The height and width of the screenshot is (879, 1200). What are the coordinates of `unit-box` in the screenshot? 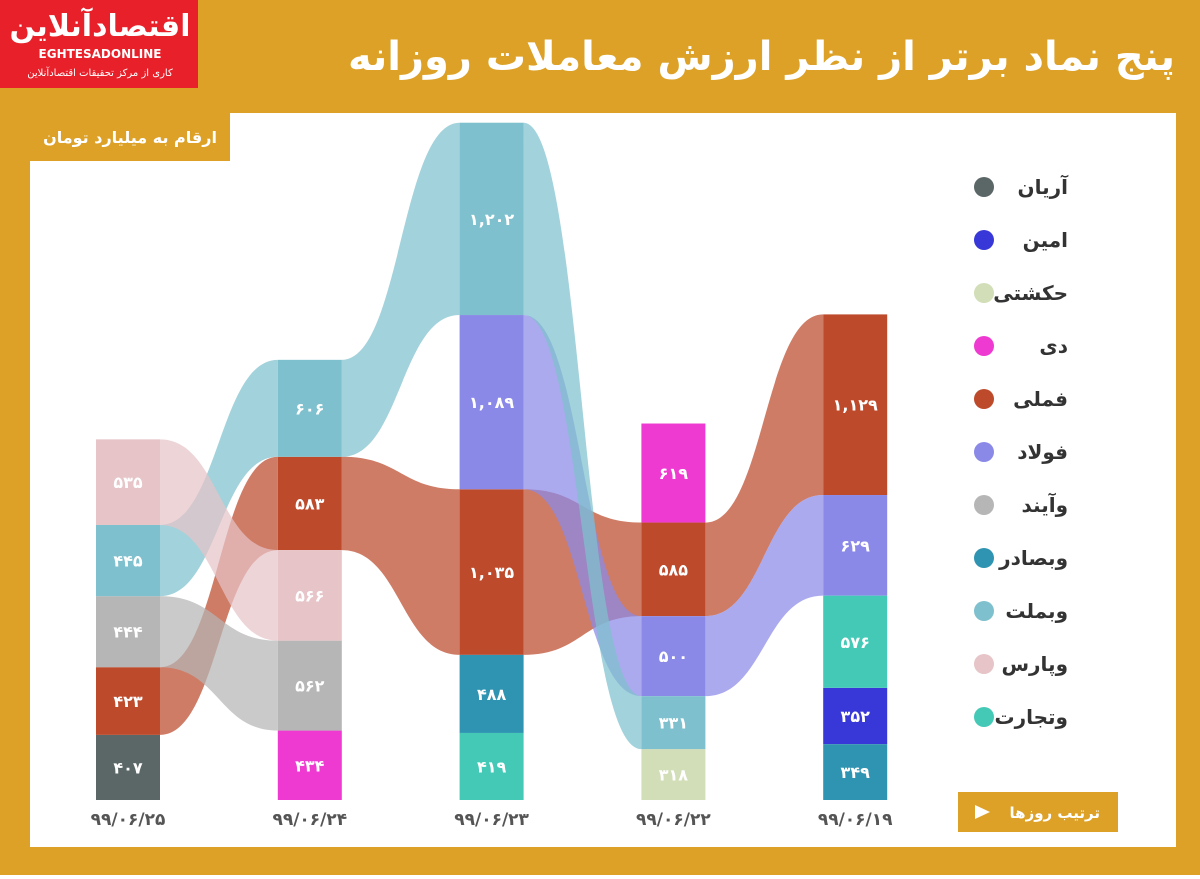 It's located at (130, 137).